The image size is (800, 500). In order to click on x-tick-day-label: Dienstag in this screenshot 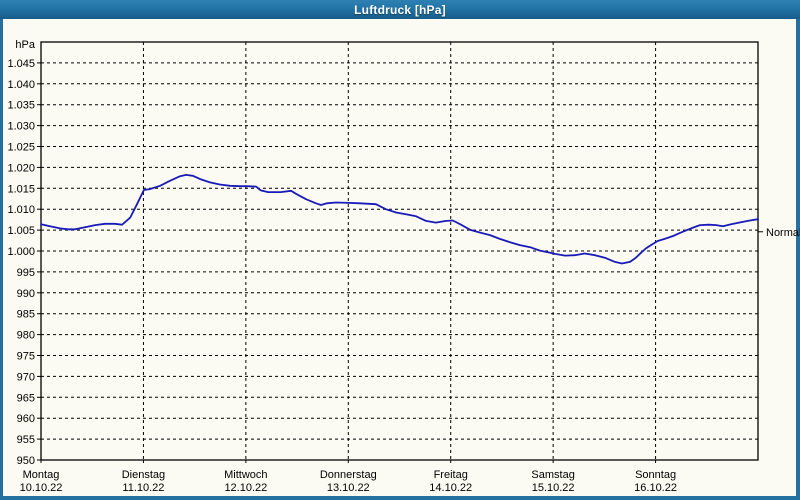, I will do `click(143, 475)`.